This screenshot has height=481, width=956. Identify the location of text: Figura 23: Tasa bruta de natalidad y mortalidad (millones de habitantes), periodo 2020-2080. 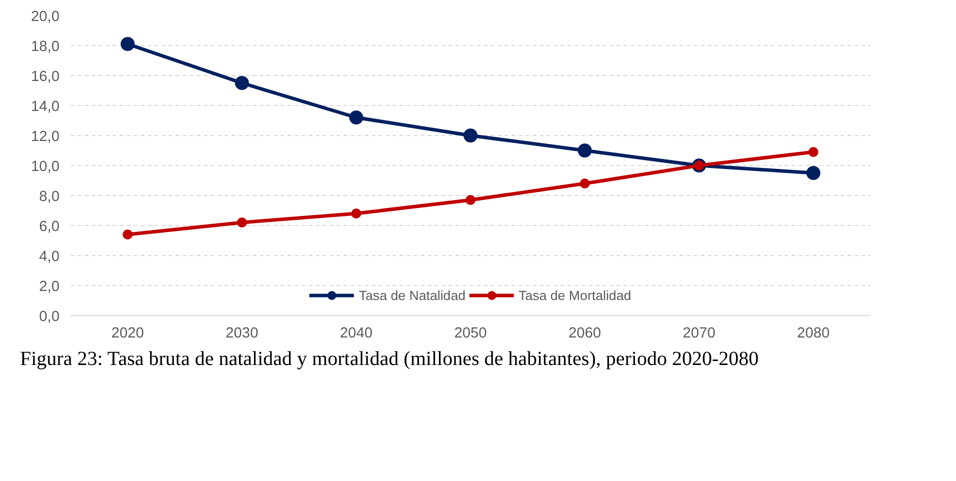
(389, 359).